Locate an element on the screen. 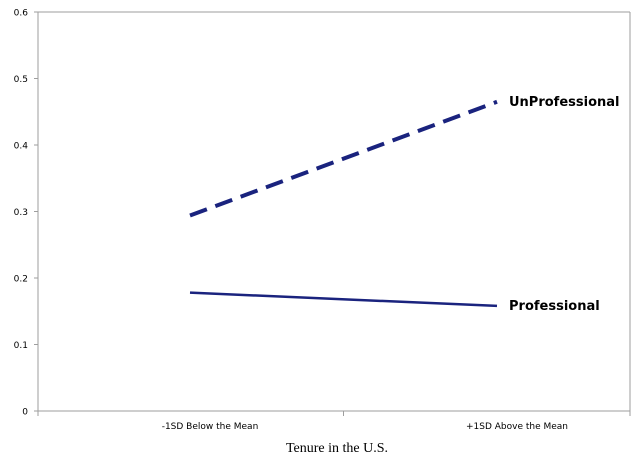  y-axis-ticks: 0 0.1 0.2 0.3 0.4 0.5 0.6 is located at coordinates (26, 213).